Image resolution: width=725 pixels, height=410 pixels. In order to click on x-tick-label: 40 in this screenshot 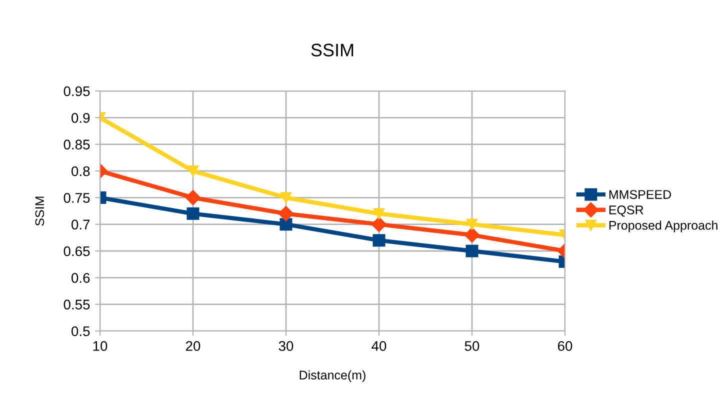, I will do `click(379, 346)`.